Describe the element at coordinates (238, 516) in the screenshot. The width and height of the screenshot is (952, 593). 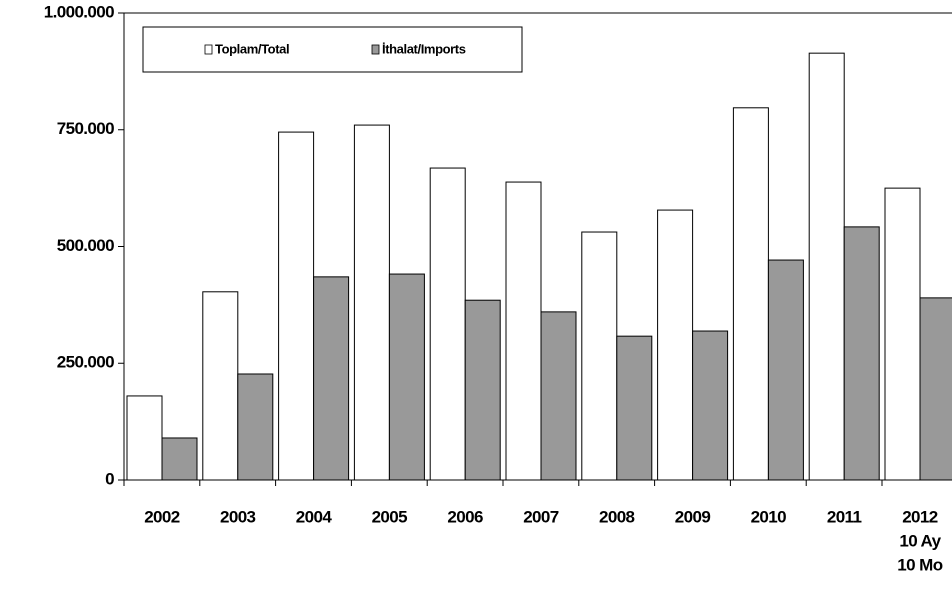
I see `x-tick-label: 2003` at that location.